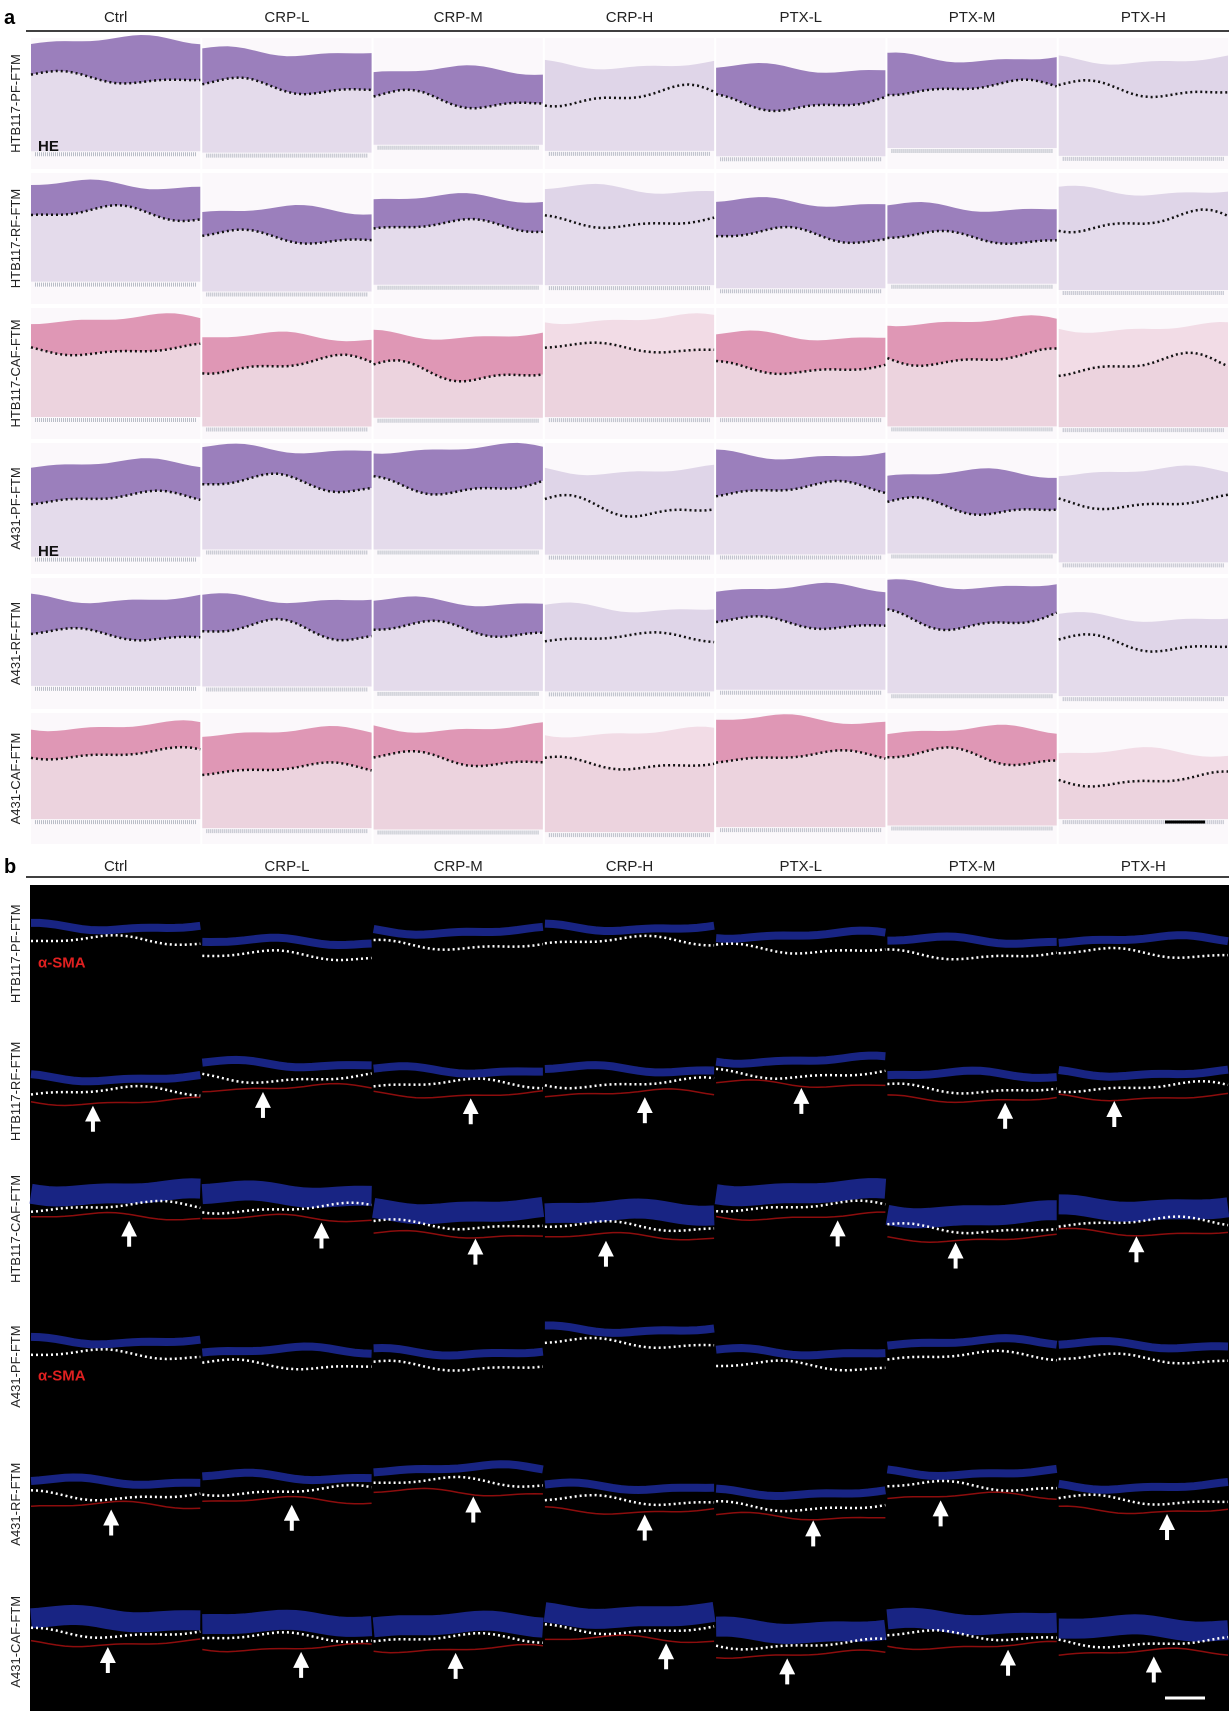  I want to click on column-header: Ctrl, so click(115, 866).